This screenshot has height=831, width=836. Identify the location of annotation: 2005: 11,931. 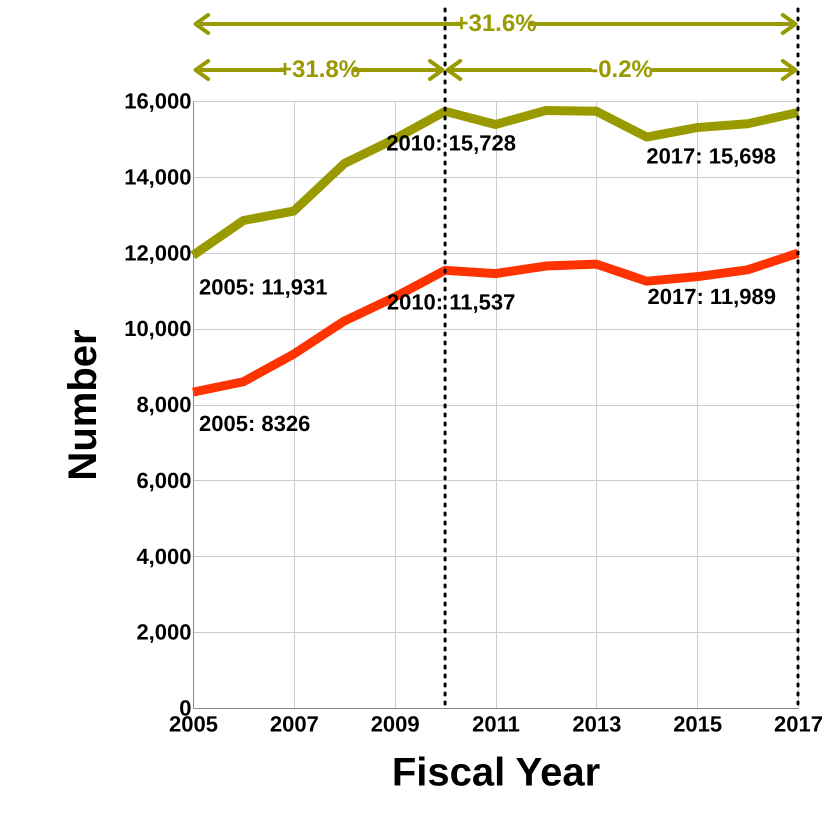
(263, 287).